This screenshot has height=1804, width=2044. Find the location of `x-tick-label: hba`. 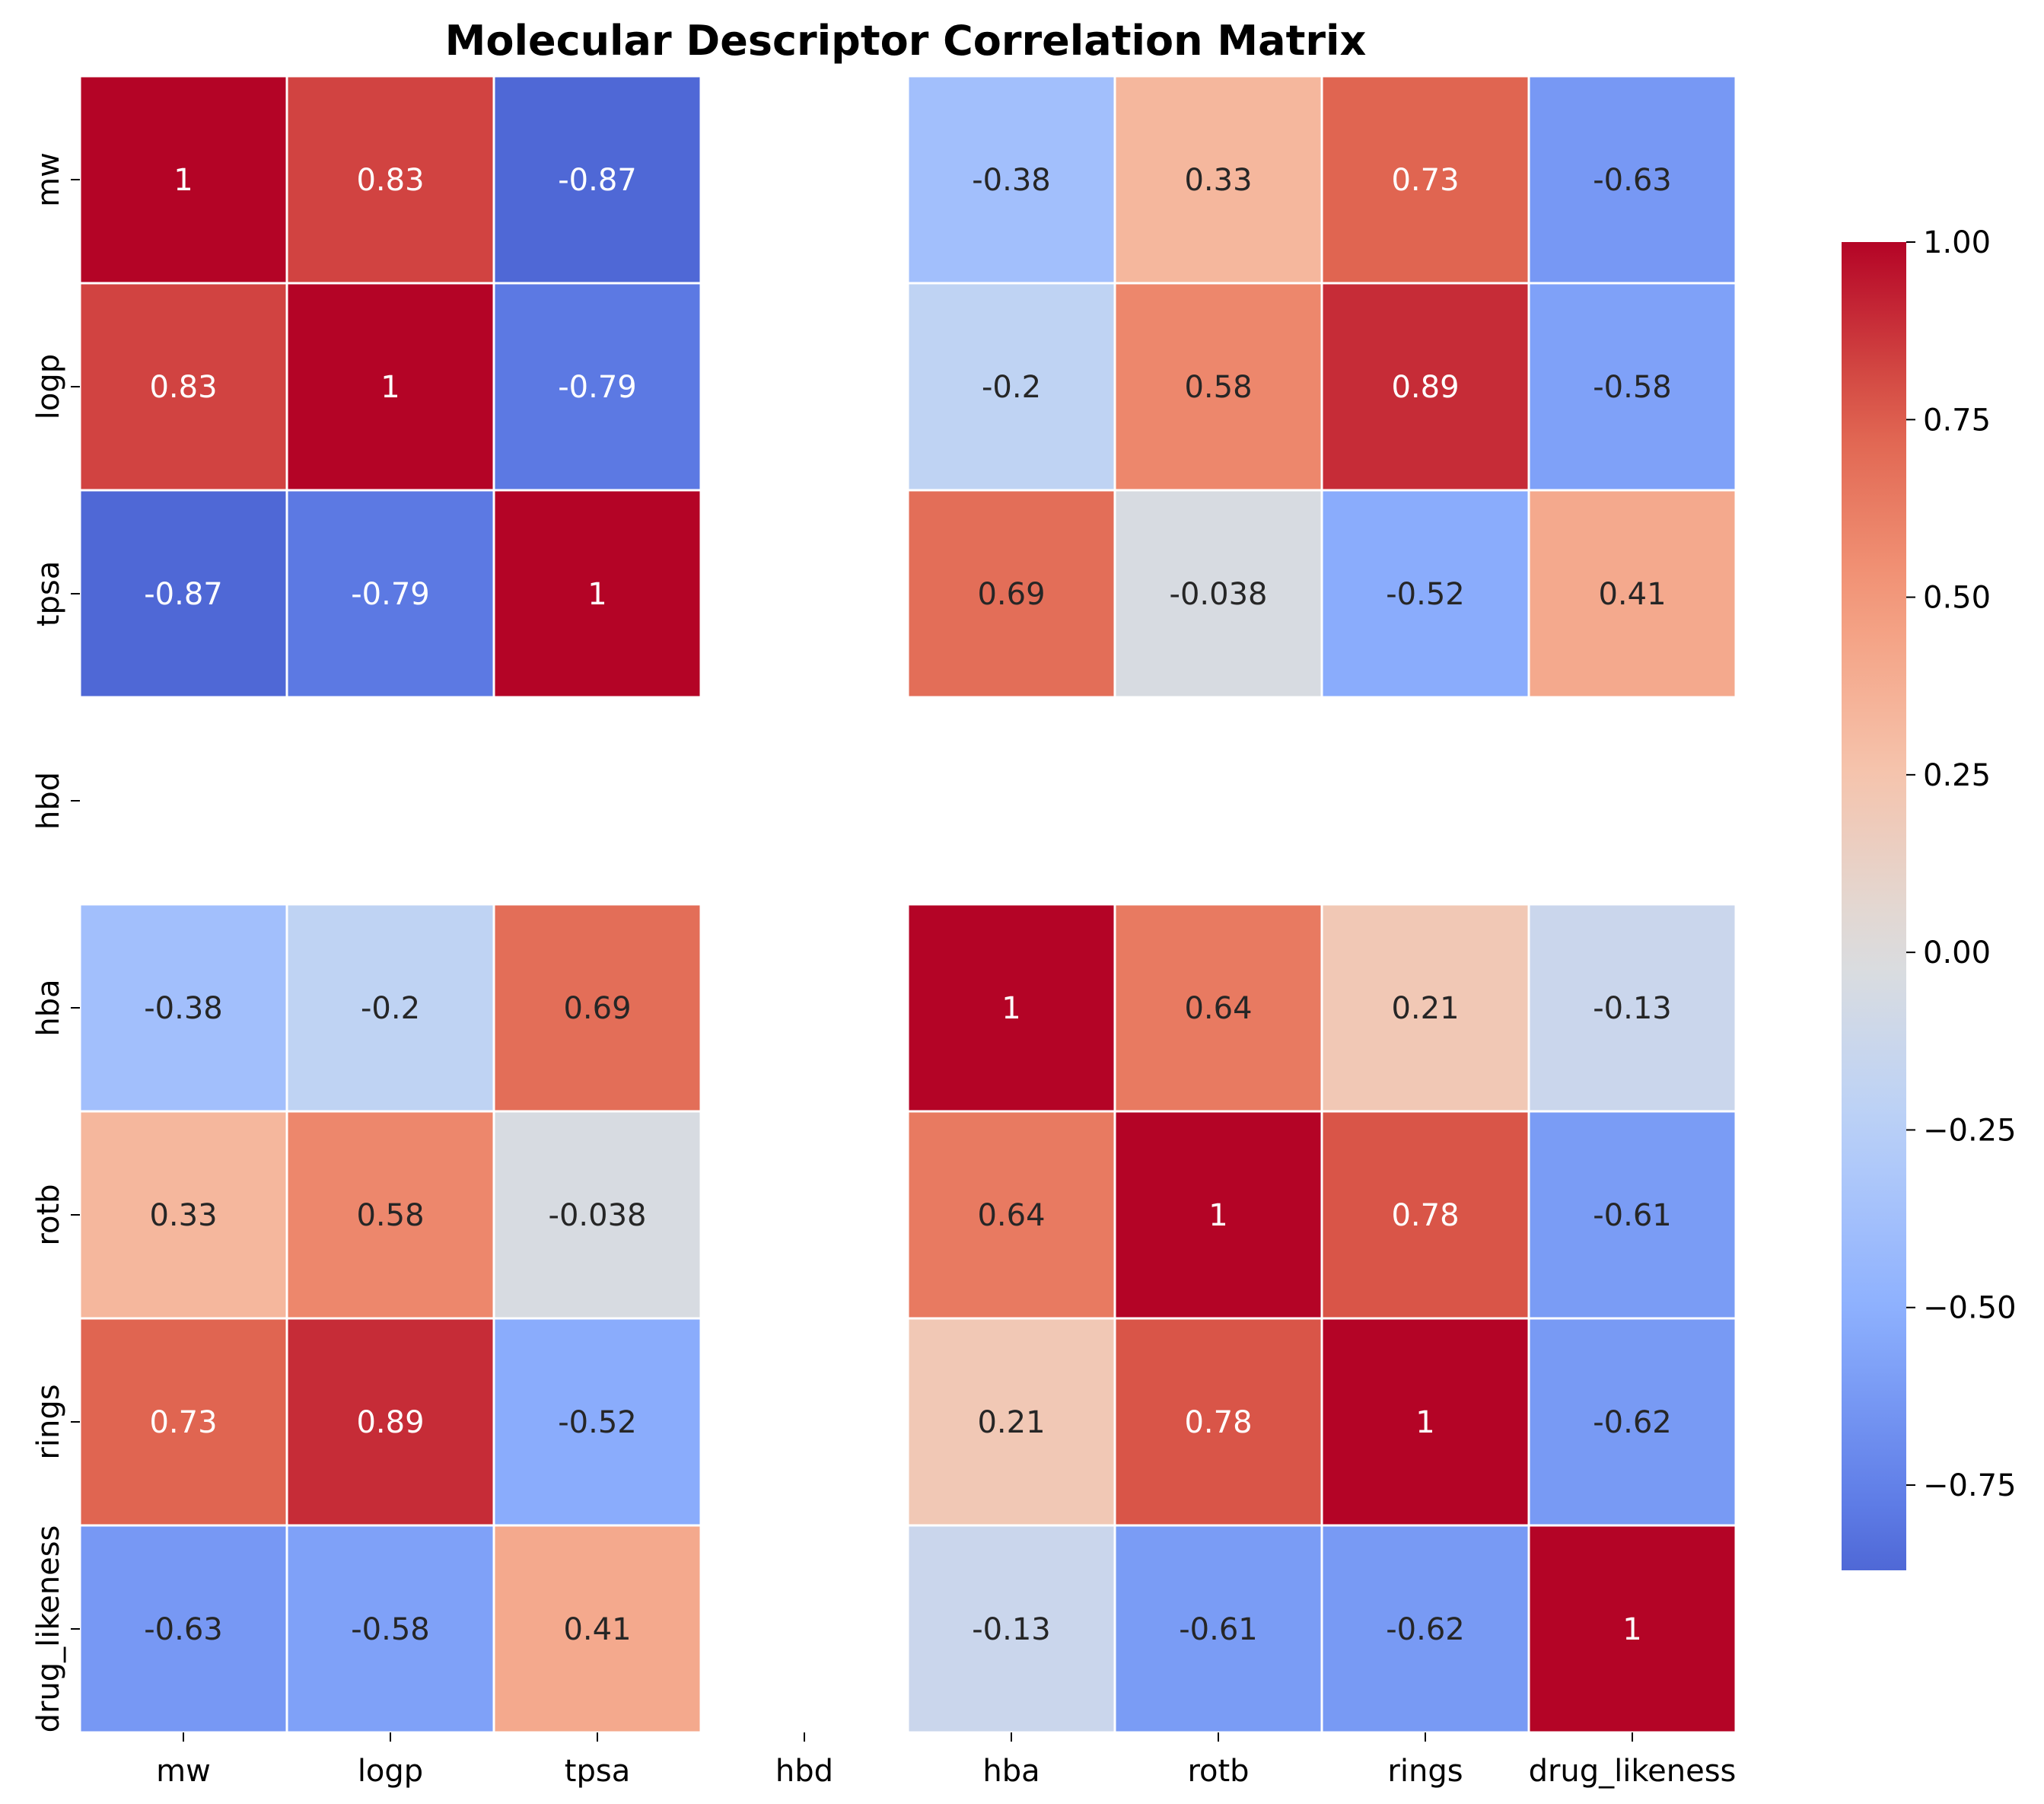

x-tick-label: hba is located at coordinates (1011, 1771).